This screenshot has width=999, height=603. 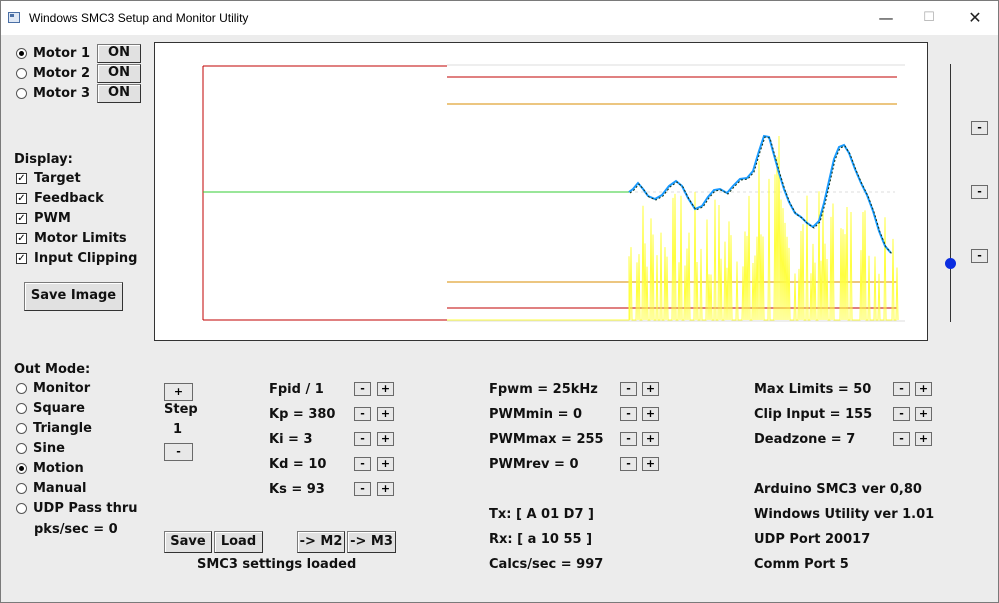 What do you see at coordinates (21, 178) in the screenshot?
I see `target-checkbox: ✓` at bounding box center [21, 178].